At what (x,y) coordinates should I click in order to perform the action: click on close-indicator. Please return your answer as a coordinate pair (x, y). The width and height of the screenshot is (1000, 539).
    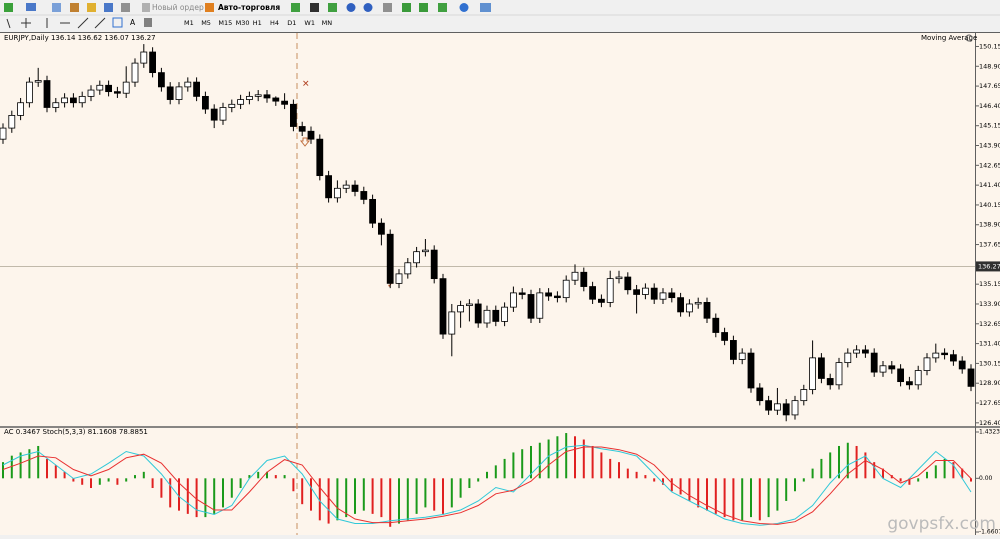
    Looking at the image, I should click on (969, 38).